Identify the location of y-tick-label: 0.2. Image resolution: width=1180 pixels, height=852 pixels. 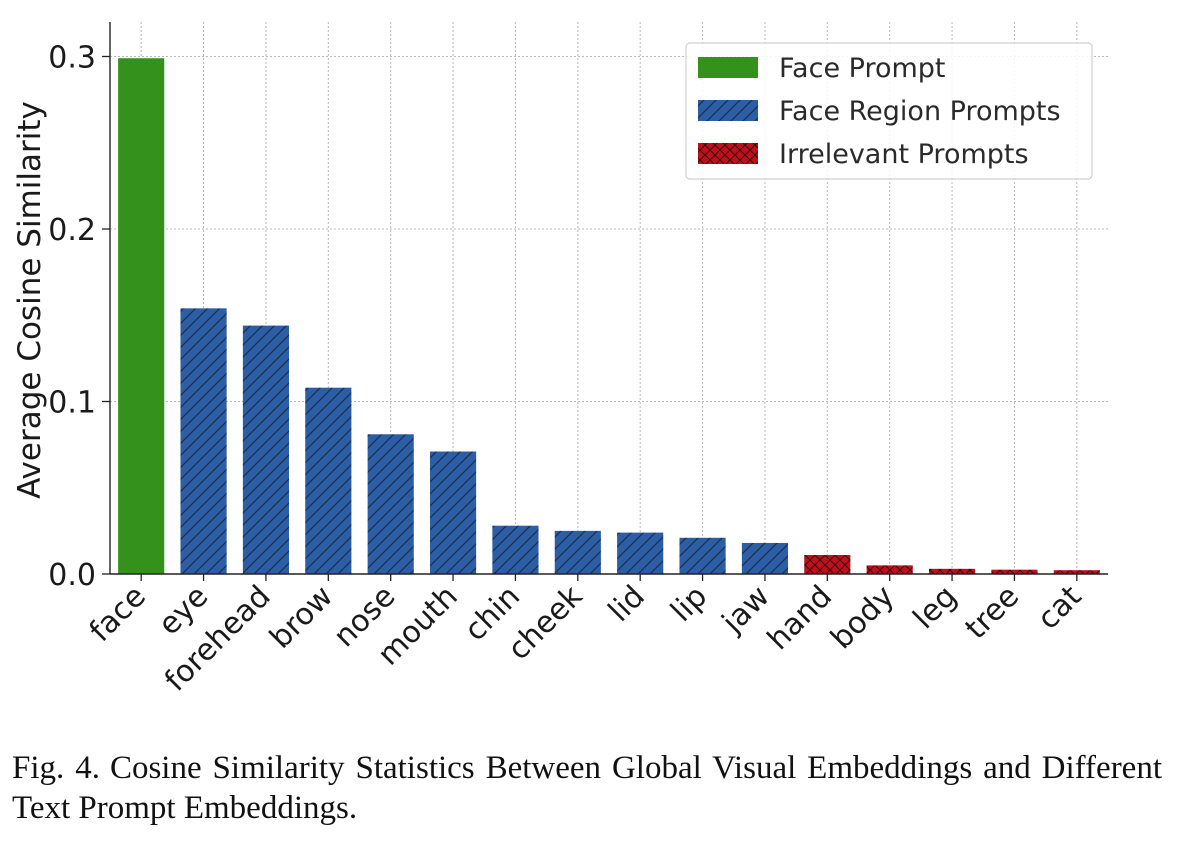
(72, 230).